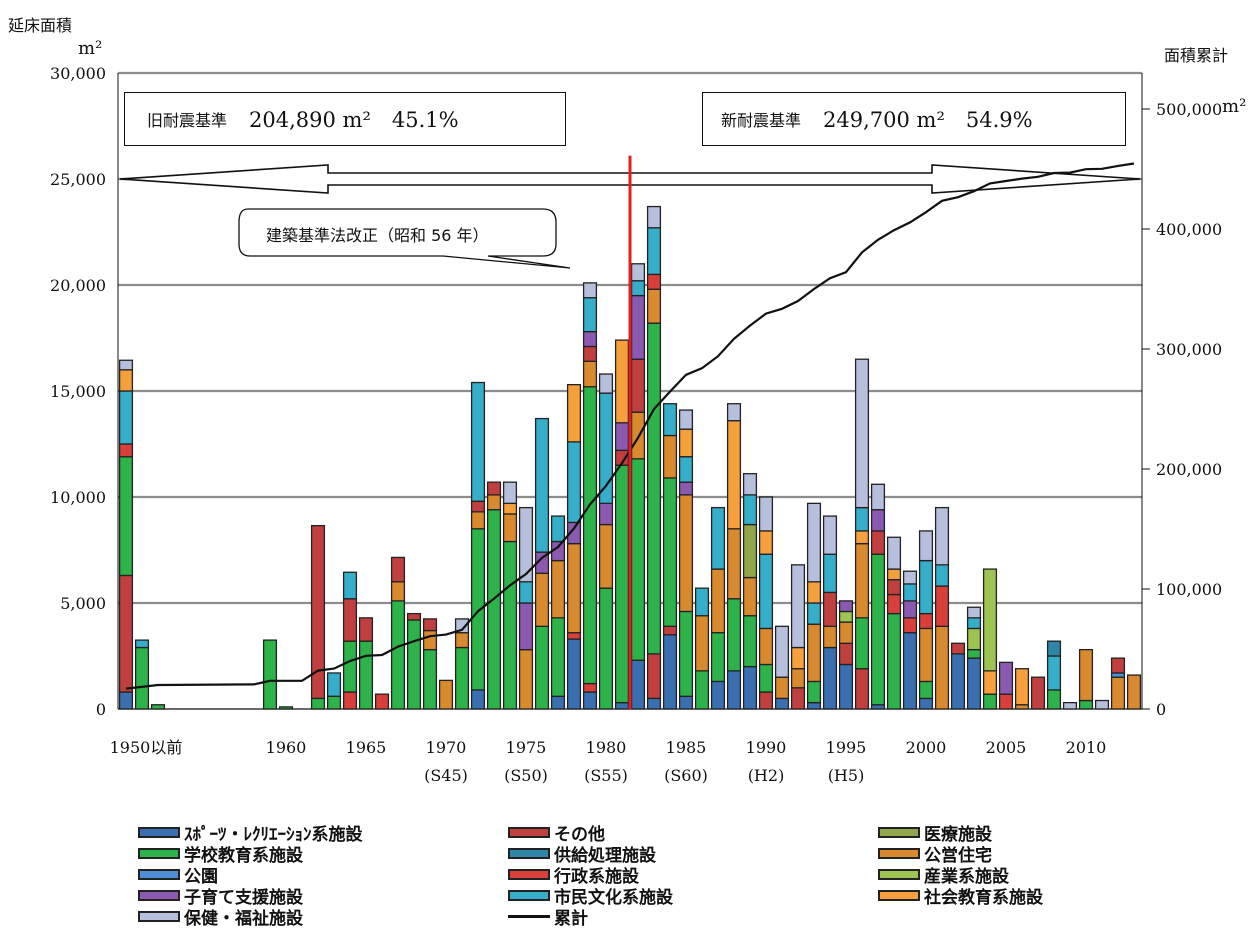 This screenshot has height=937, width=1260. What do you see at coordinates (846, 747) in the screenshot?
I see `x-tick-label: 1995` at bounding box center [846, 747].